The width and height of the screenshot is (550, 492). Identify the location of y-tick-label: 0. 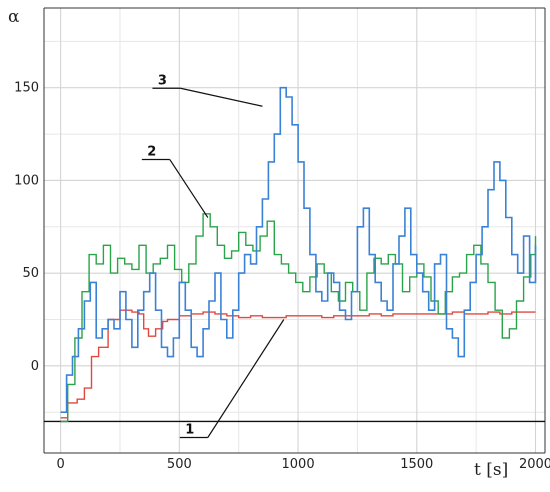
(35, 366).